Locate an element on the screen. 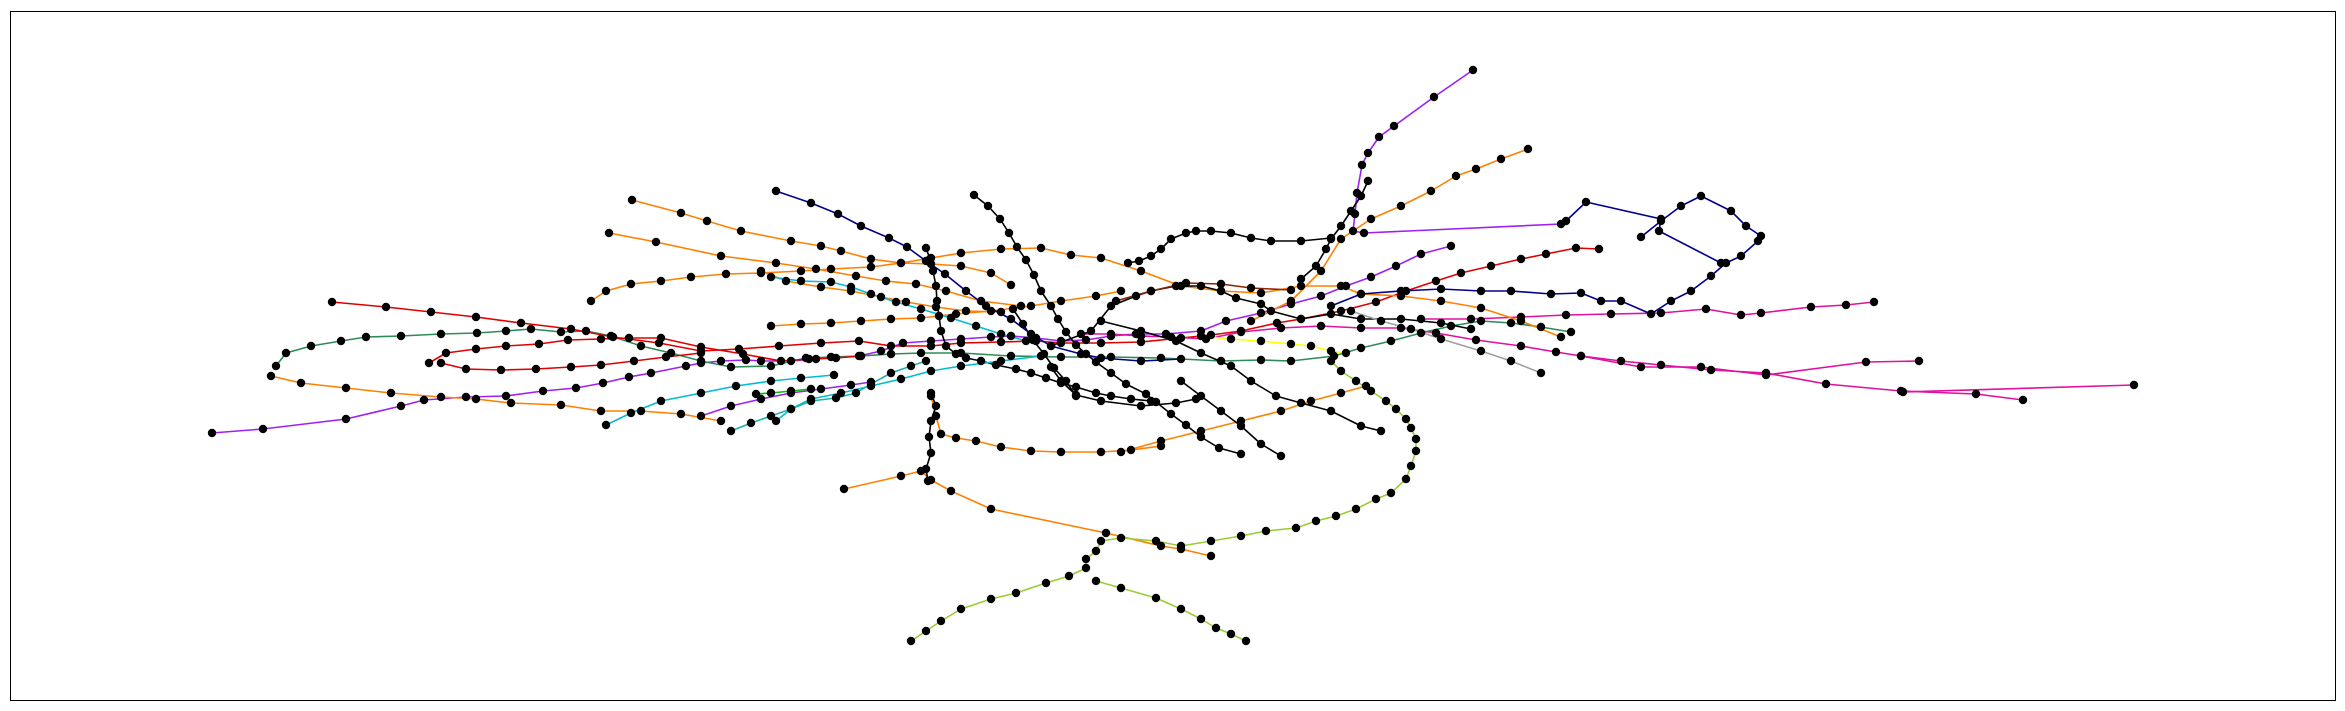  line-blue-ne2 is located at coordinates (1643, 232).